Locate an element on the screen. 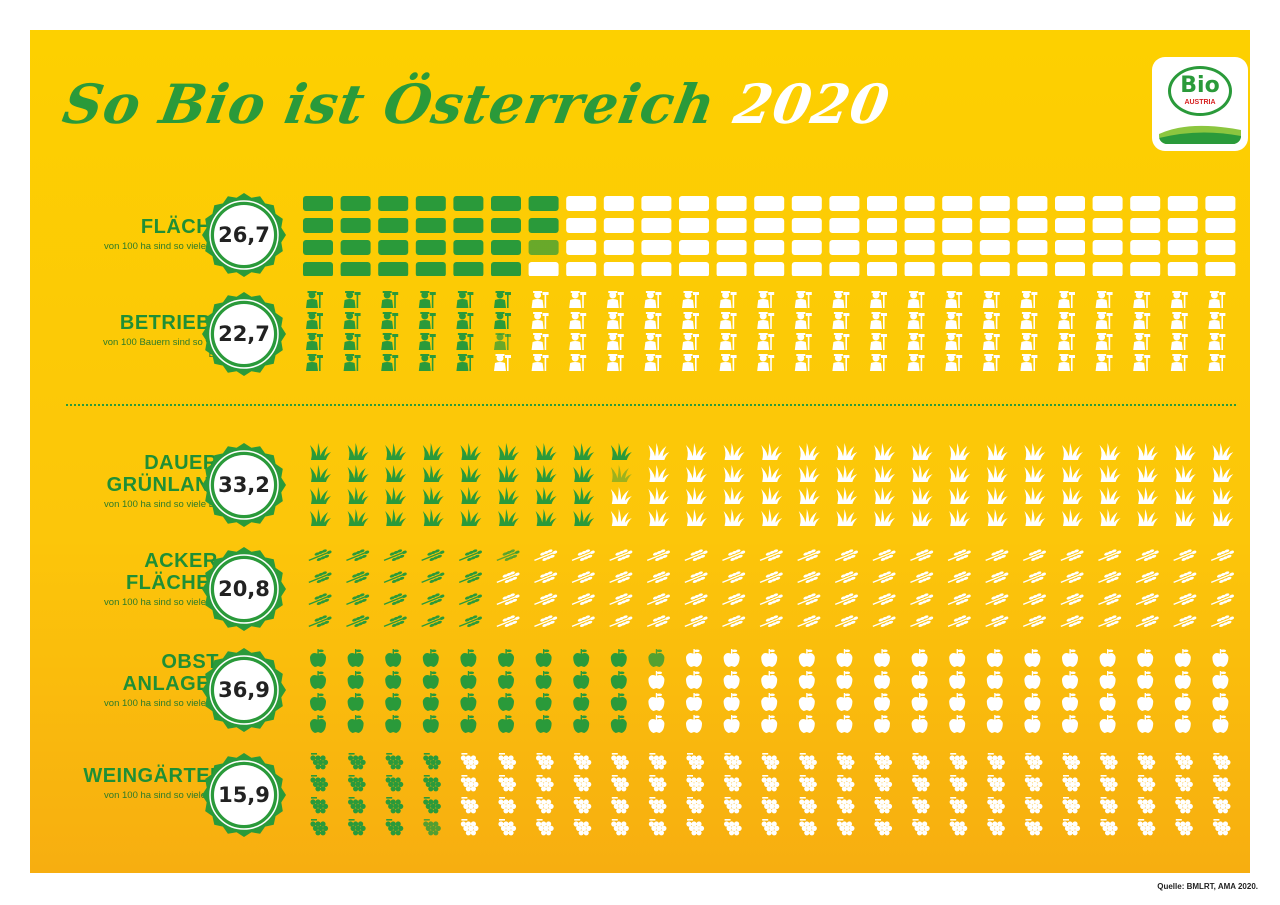  row-name-line1: ACKER- is located at coordinates (184, 561).